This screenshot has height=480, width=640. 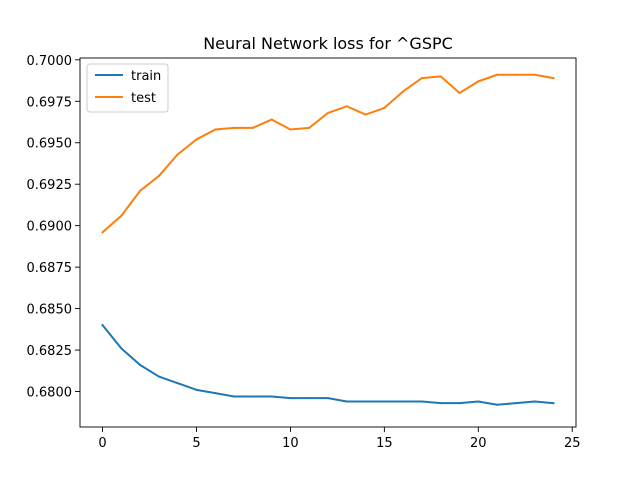 I want to click on x-tick-label-25: 25, so click(x=572, y=443).